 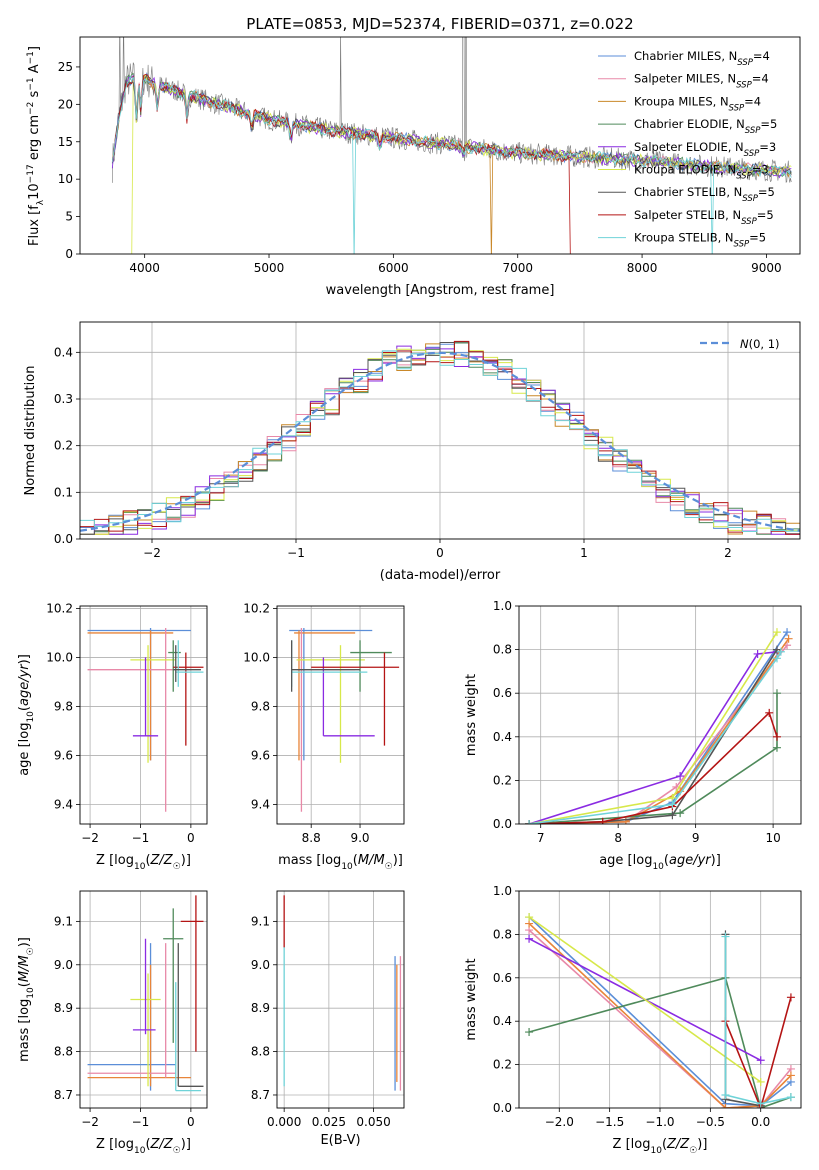 I want to click on x-tick-label: −2.0, so click(x=559, y=1122).